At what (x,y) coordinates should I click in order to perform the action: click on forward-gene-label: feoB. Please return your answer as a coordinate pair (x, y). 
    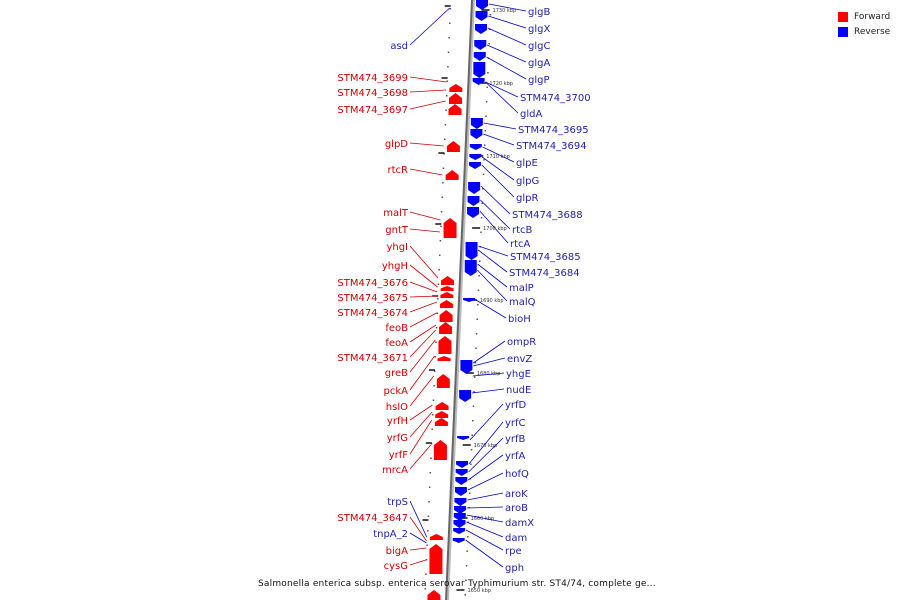
    Looking at the image, I should click on (396, 328).